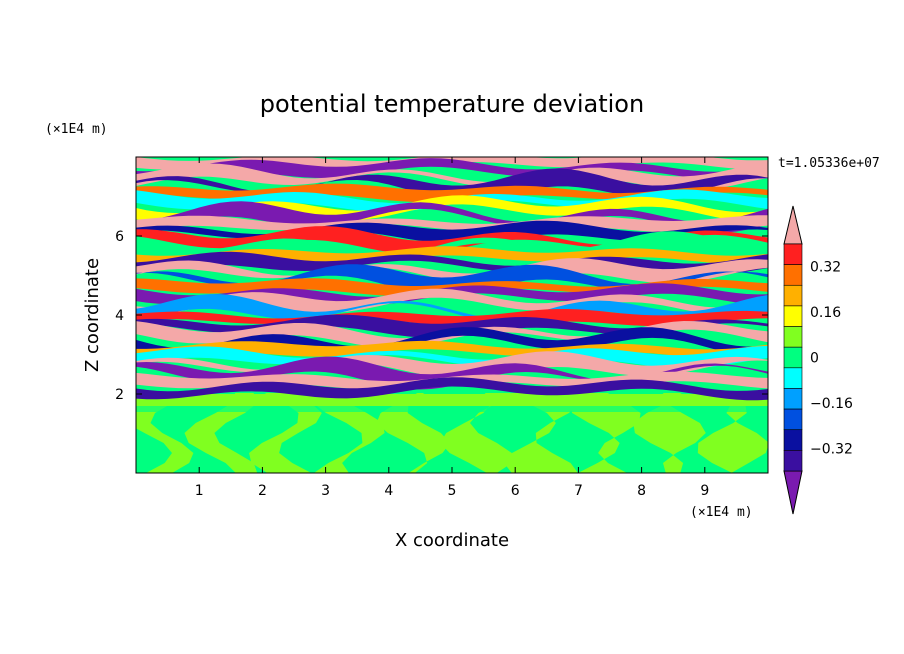 The width and height of the screenshot is (904, 654). Describe the element at coordinates (831, 449) in the screenshot. I see `colorbar-tick-label: −0.32` at that location.